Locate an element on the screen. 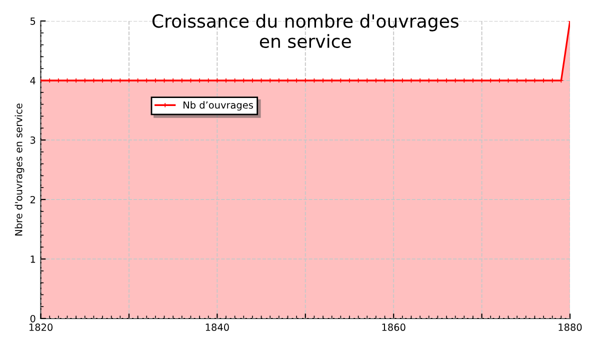 This screenshot has width=600, height=350. y-tick-label: 5 is located at coordinates (33, 21).